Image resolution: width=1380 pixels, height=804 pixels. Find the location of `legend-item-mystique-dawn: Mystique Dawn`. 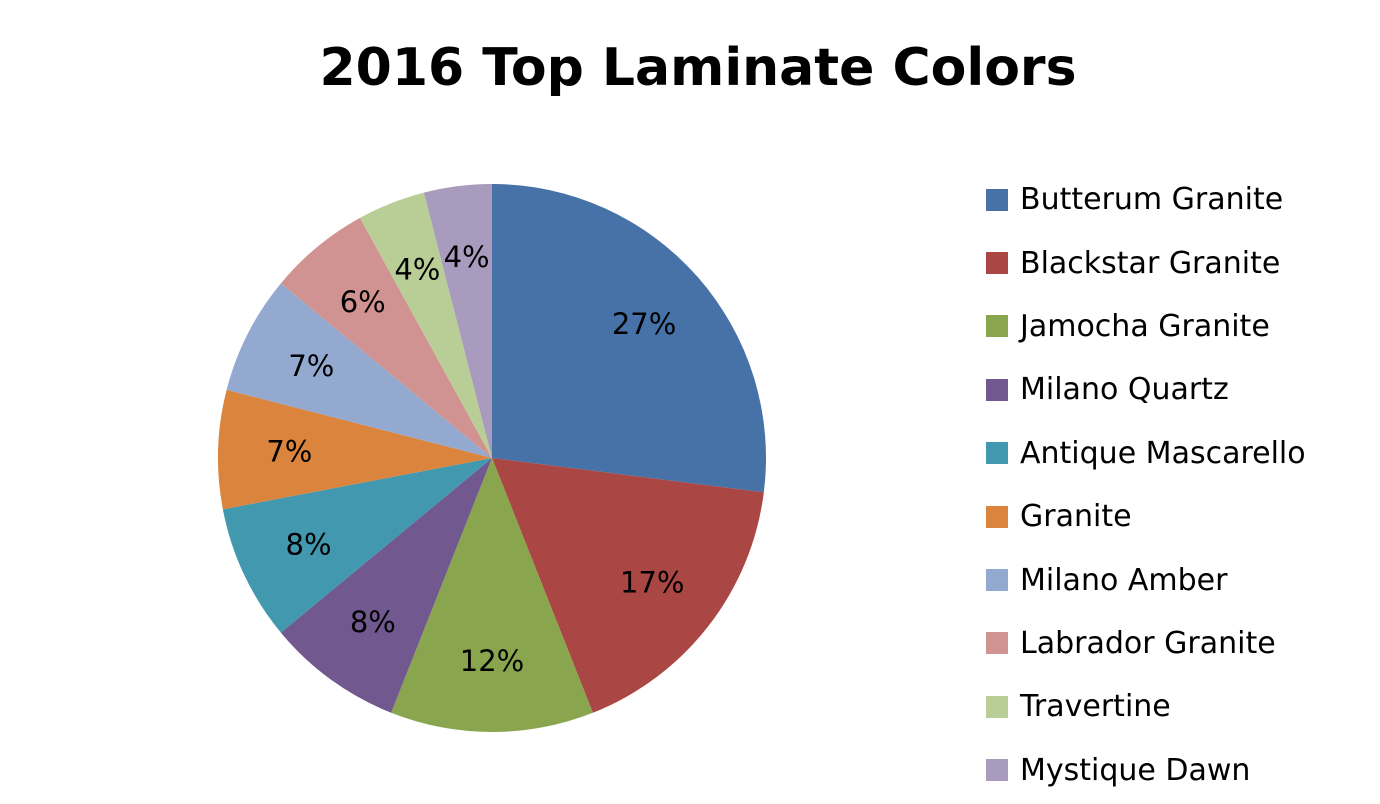

legend-item-mystique-dawn: Mystique Dawn is located at coordinates (1146, 770).